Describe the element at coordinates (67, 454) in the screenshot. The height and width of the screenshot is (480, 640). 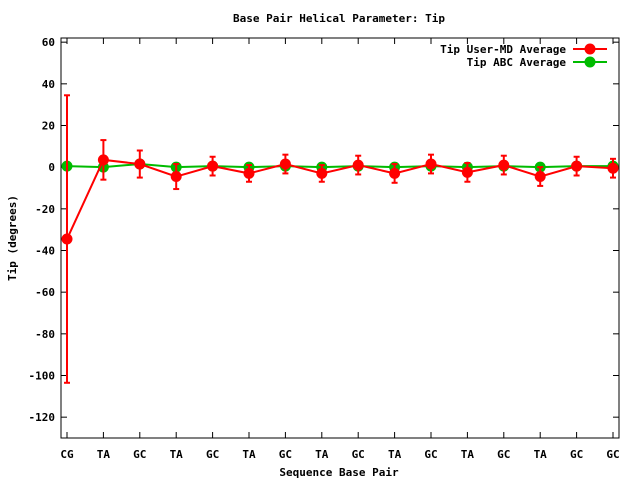
I see `x-tick-label: CG` at that location.